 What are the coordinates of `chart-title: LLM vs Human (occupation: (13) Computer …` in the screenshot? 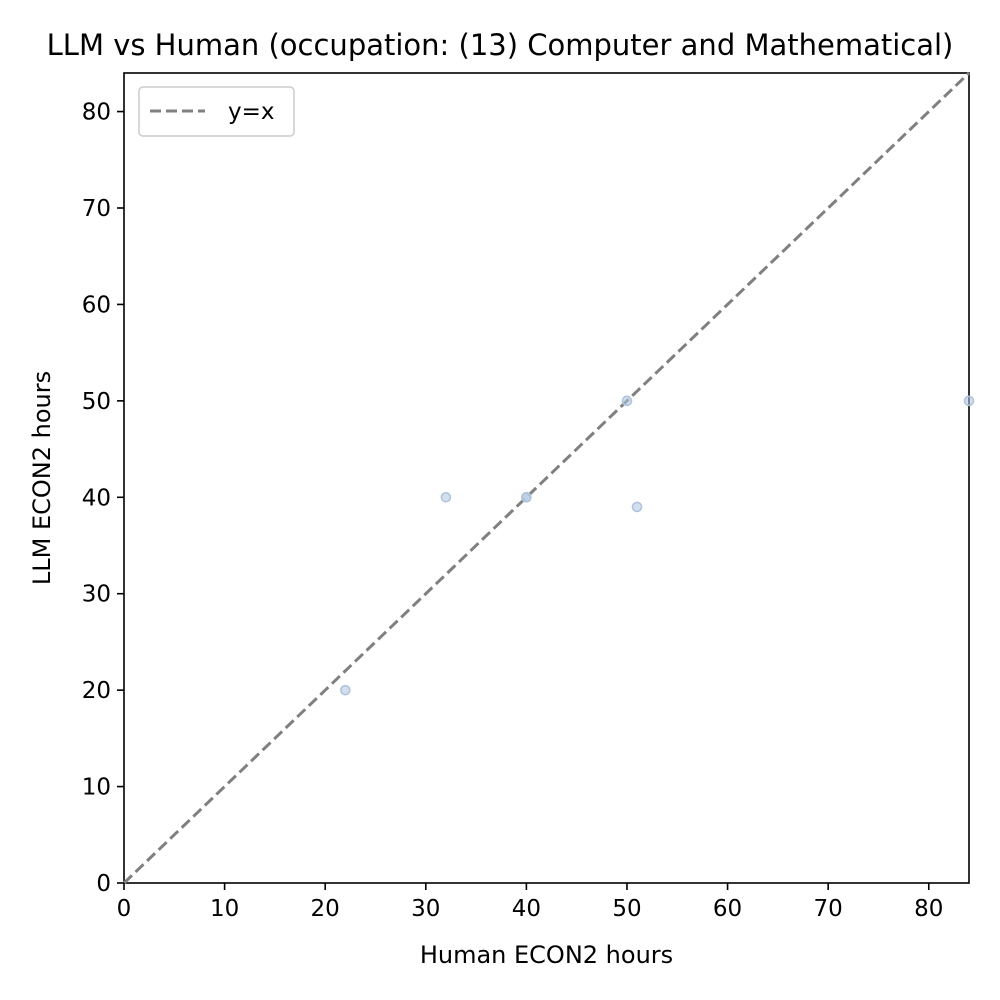 It's located at (500, 45).